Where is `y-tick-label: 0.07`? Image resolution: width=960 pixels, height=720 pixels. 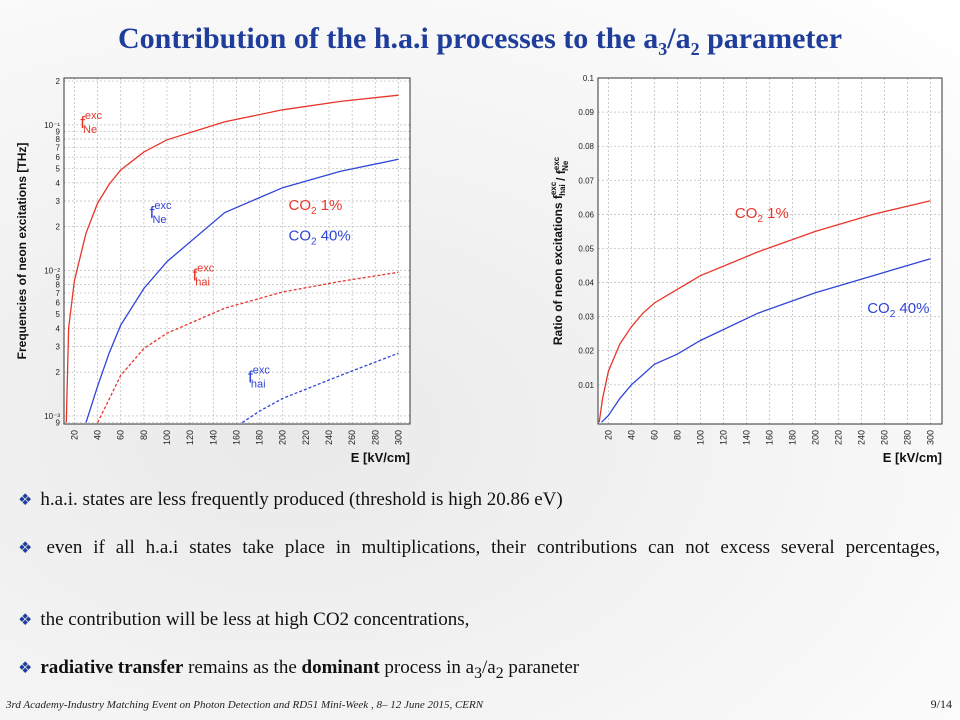
y-tick-label: 0.07 is located at coordinates (586, 180).